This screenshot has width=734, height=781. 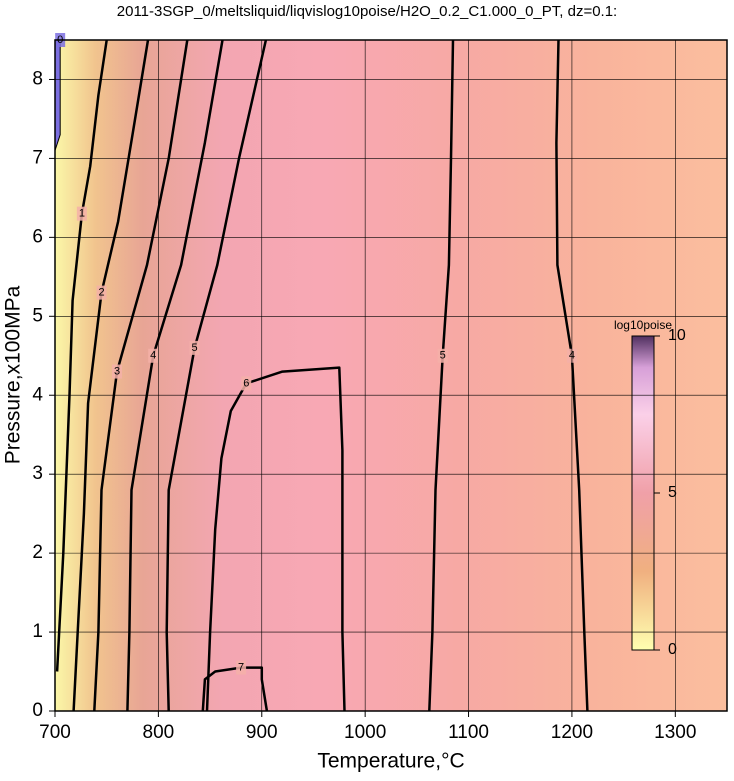 I want to click on colorbar-label: log10poise, so click(x=643, y=325).